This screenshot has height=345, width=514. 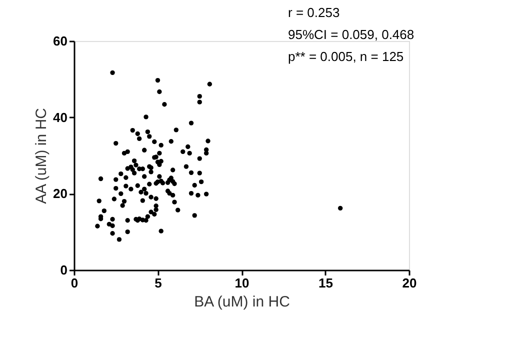 What do you see at coordinates (346, 56) in the screenshot?
I see `annotation: p** = 0.005, n = 125` at bounding box center [346, 56].